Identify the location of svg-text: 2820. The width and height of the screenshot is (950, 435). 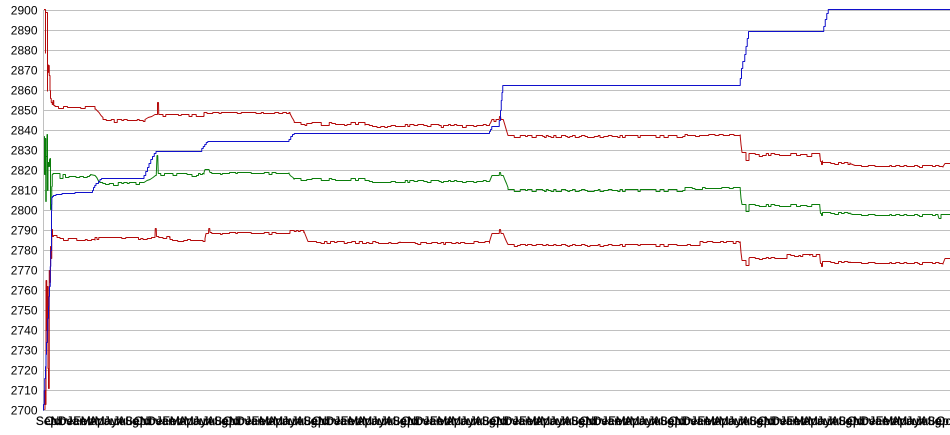
(24, 171).